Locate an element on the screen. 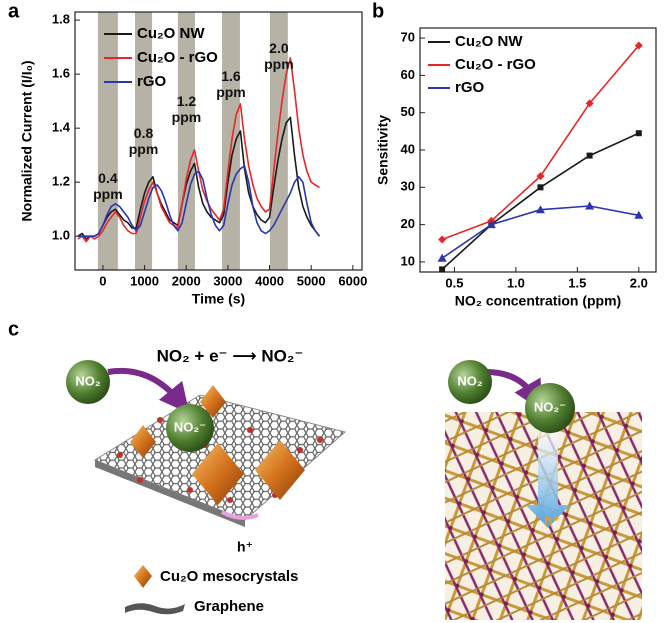 The image size is (666, 623). x-tick-label: 5000 is located at coordinates (311, 280).